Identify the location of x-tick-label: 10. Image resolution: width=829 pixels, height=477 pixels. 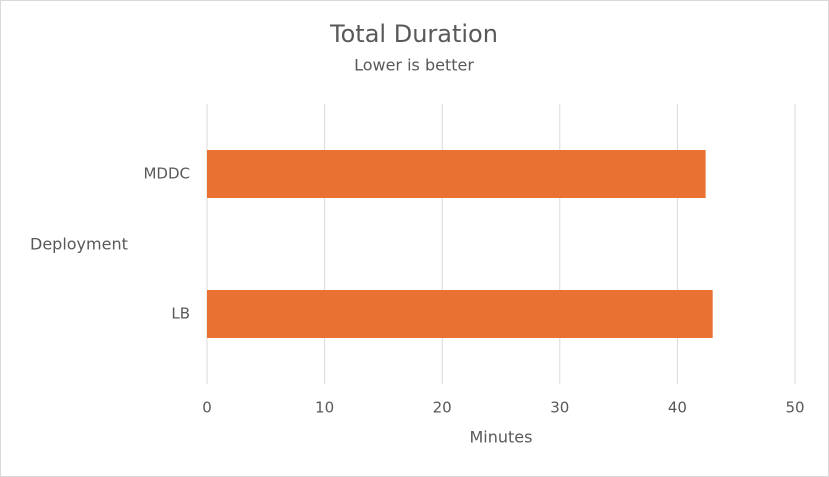
(324, 408).